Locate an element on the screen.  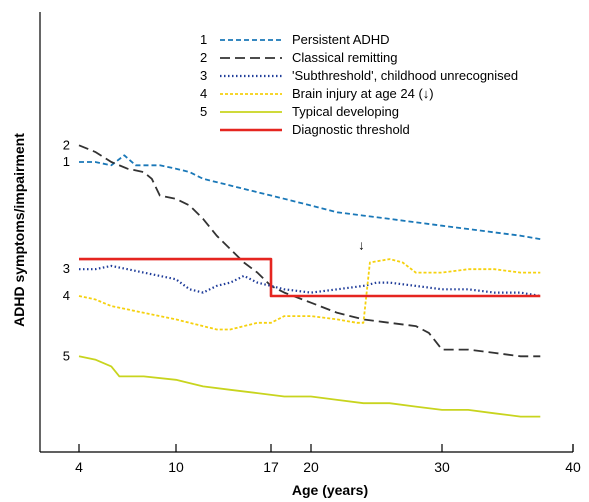
x-axis-title: Age (years) is located at coordinates (330, 490).